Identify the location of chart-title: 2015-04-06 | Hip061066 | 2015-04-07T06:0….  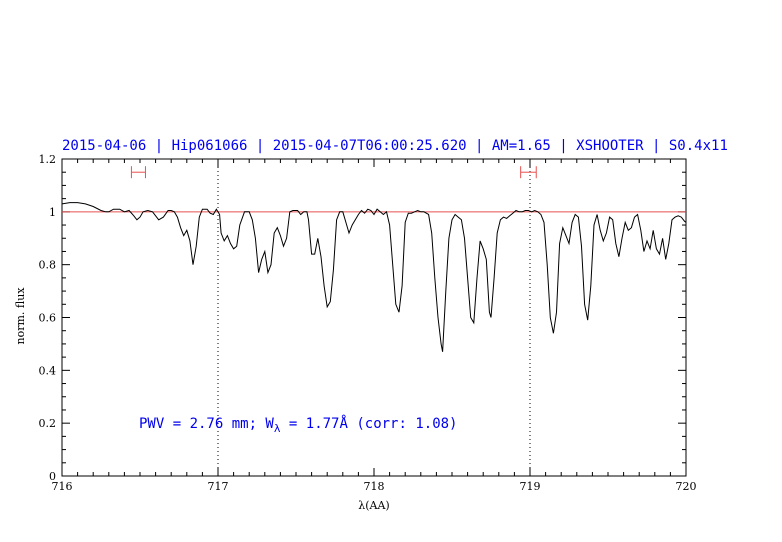
(395, 146).